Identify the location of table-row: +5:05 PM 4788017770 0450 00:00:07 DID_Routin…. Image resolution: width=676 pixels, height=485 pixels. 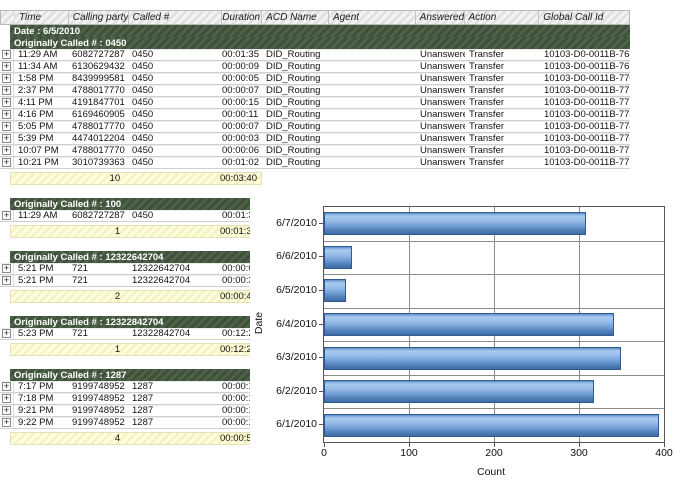
(315, 127).